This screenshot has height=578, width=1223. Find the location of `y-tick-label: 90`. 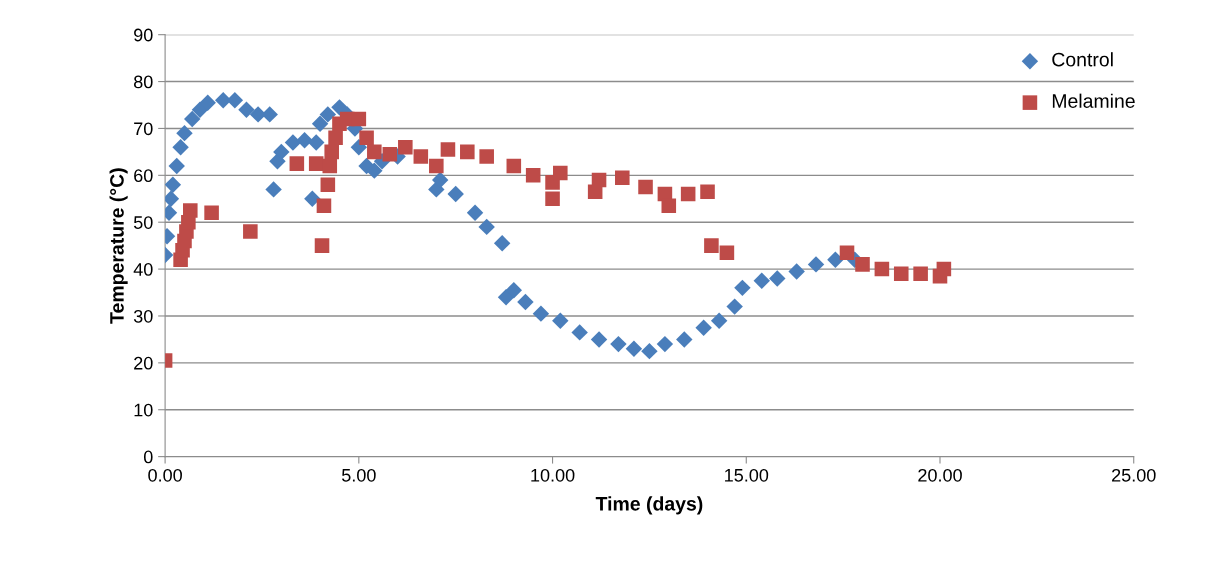

y-tick-label: 90 is located at coordinates (143, 35).